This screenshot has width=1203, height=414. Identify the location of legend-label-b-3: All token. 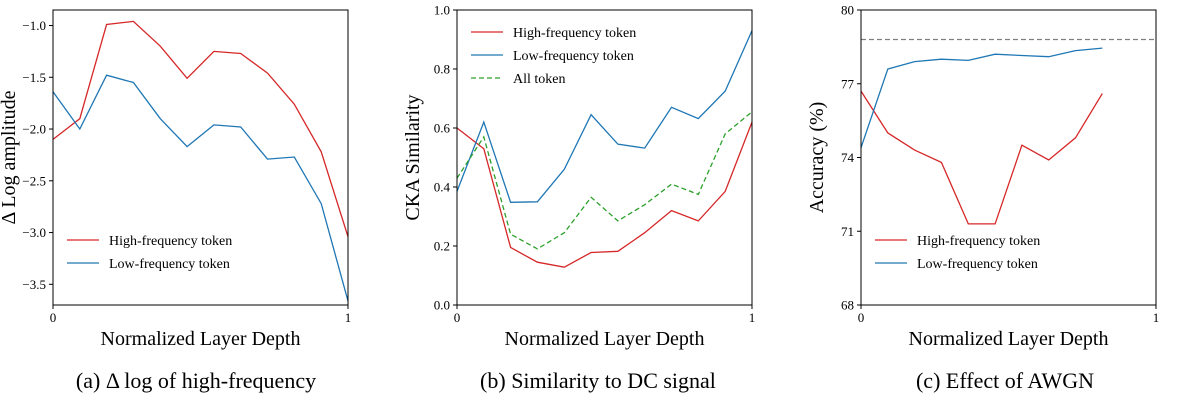
(539, 79).